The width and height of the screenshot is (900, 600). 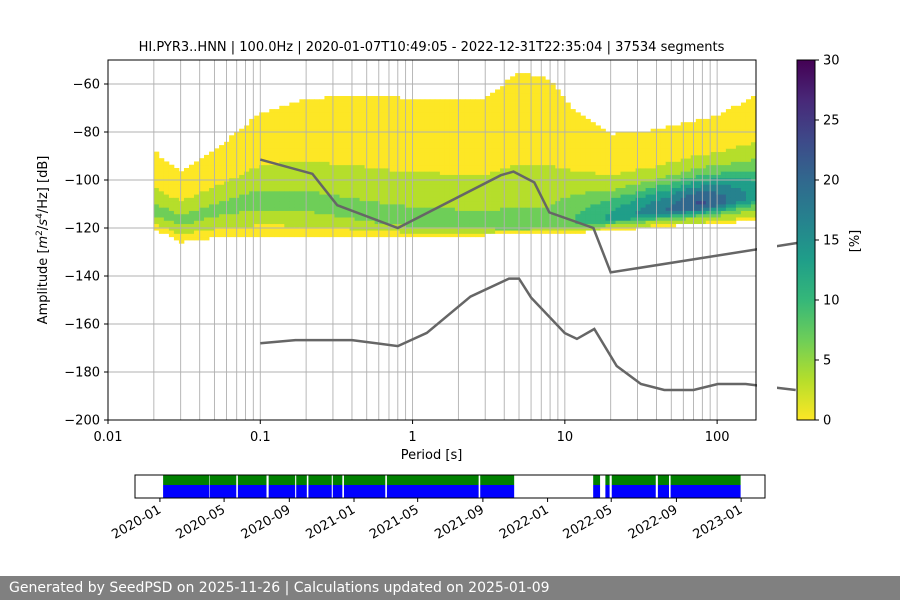 What do you see at coordinates (827, 361) in the screenshot?
I see `colorbar-tick-label: 5` at bounding box center [827, 361].